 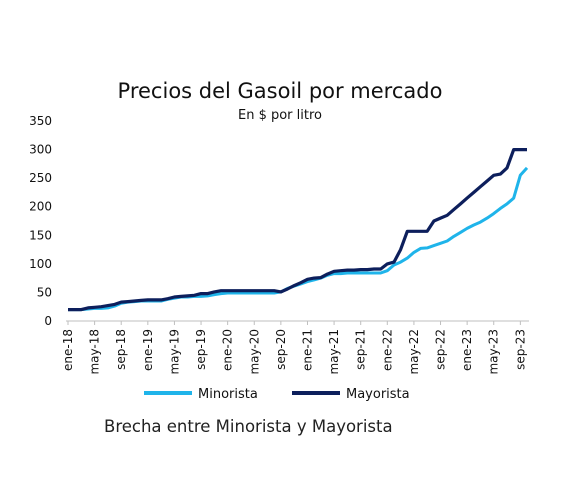 I want to click on chart-subtitle: En $ por litro, so click(x=280, y=115).